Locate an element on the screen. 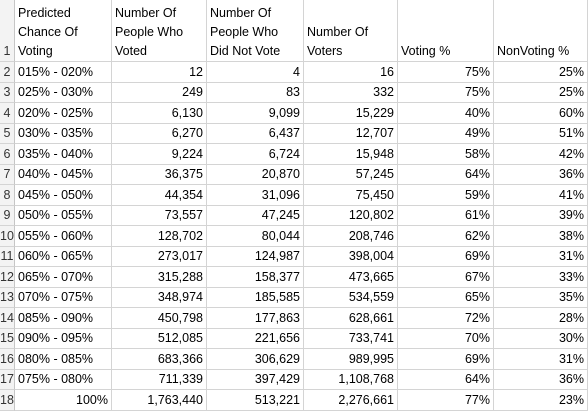  table-cell: 090% - 095% is located at coordinates (63, 338).